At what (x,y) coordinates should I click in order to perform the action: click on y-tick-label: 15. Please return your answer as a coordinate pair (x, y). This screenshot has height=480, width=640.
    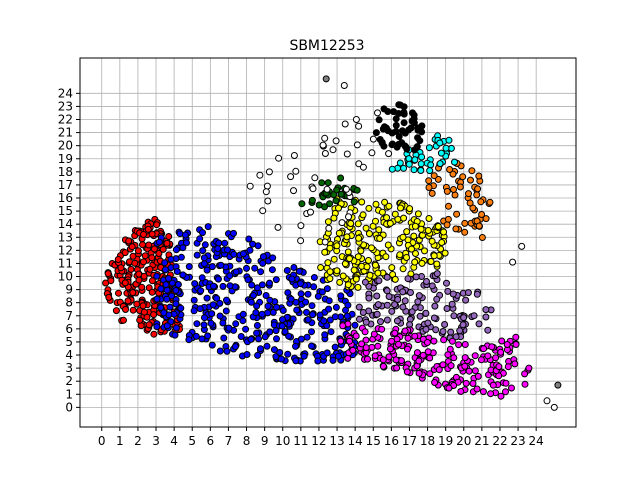
    Looking at the image, I should click on (65, 211).